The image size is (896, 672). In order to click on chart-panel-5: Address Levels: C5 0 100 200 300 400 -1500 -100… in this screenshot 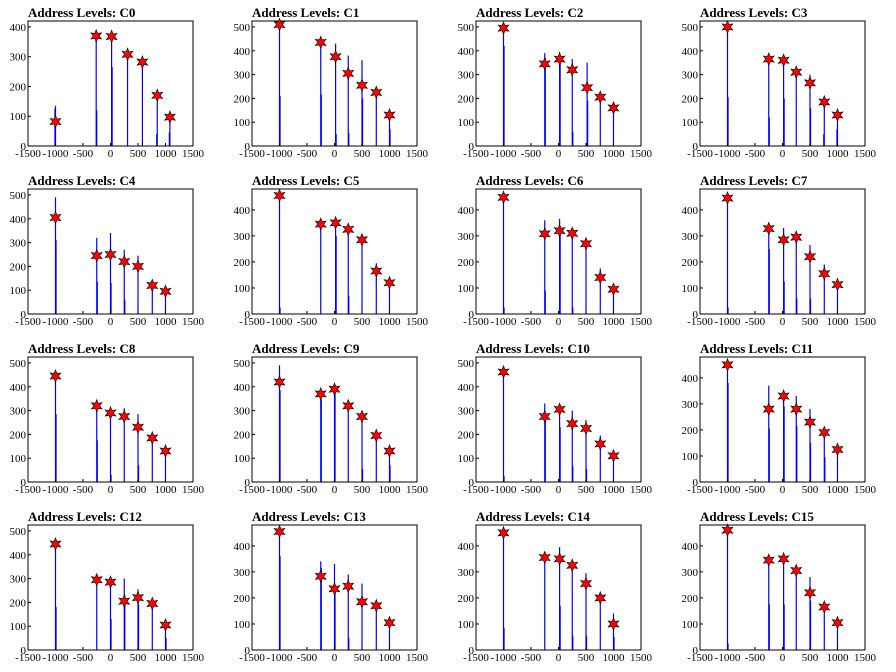, I will do `click(336, 252)`.